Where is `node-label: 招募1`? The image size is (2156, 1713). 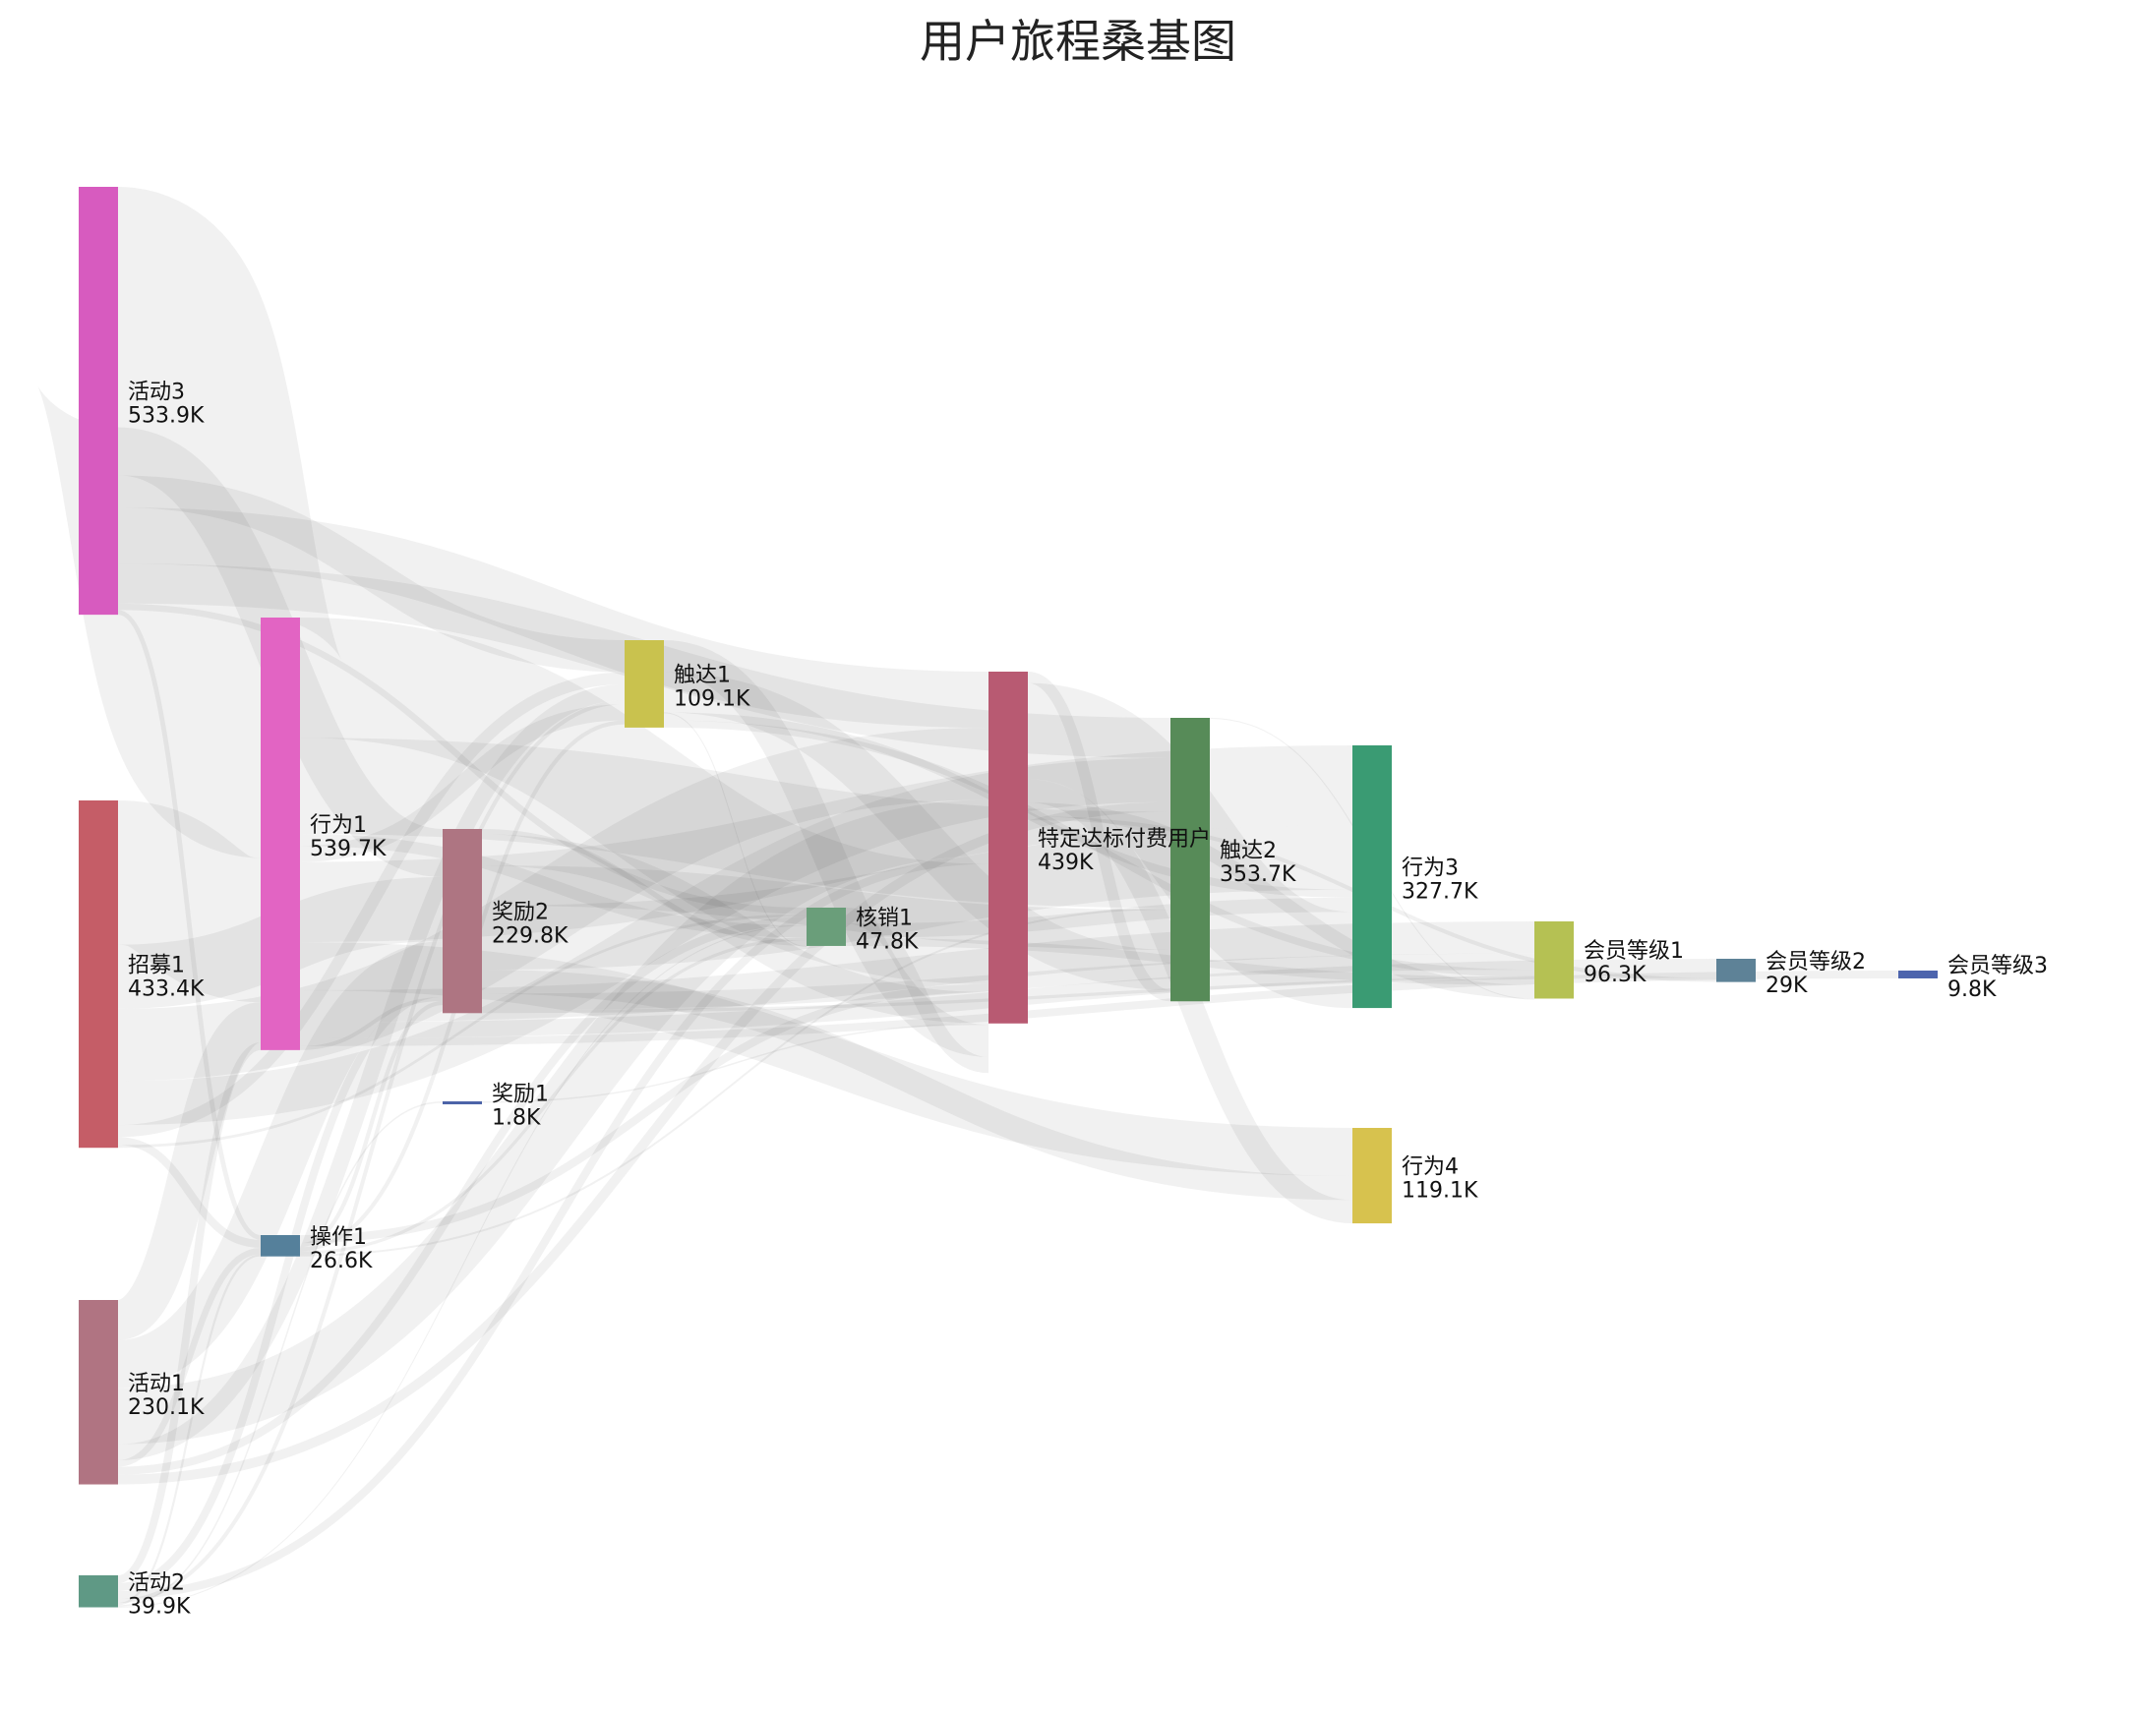 node-label: 招募1 is located at coordinates (156, 966).